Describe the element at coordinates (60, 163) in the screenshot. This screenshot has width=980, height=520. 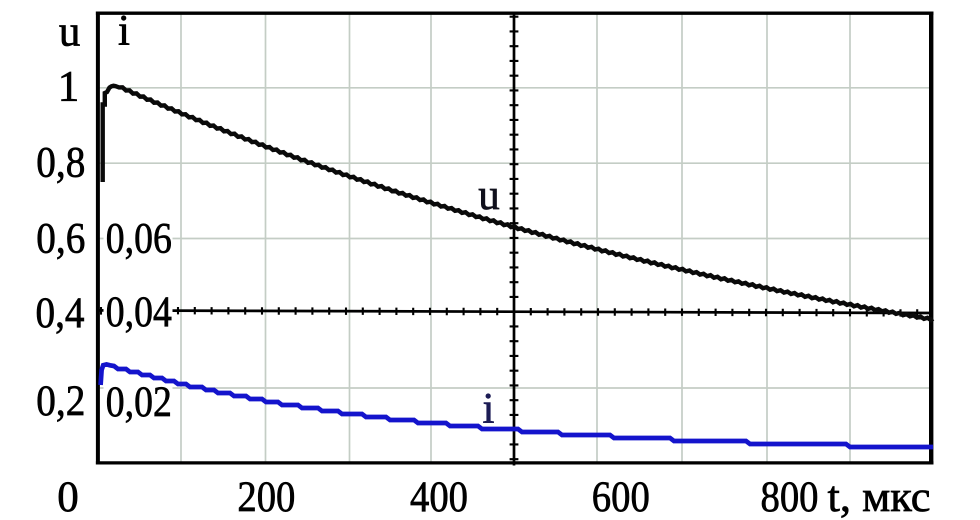
I see `svg-text: 0,8` at that location.